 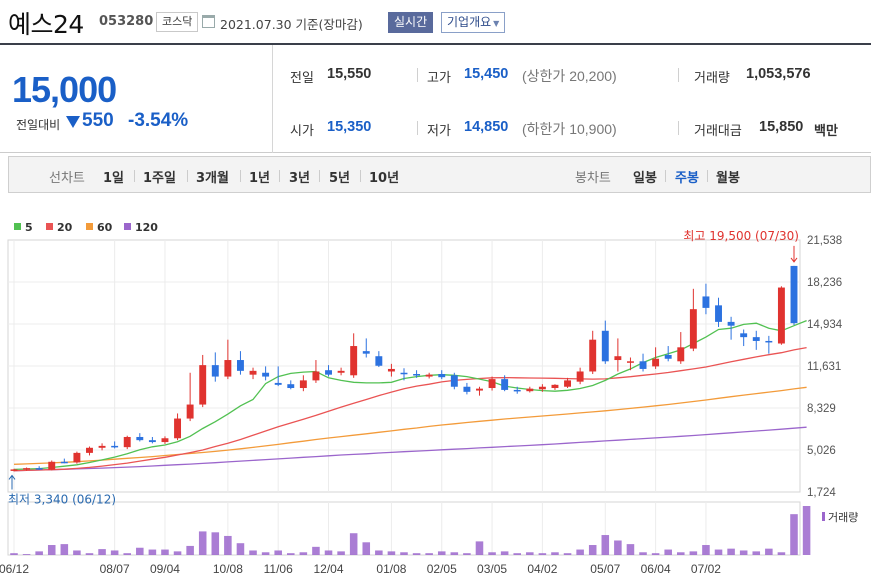 I want to click on x-tick-label: 11/06, so click(x=278, y=569).